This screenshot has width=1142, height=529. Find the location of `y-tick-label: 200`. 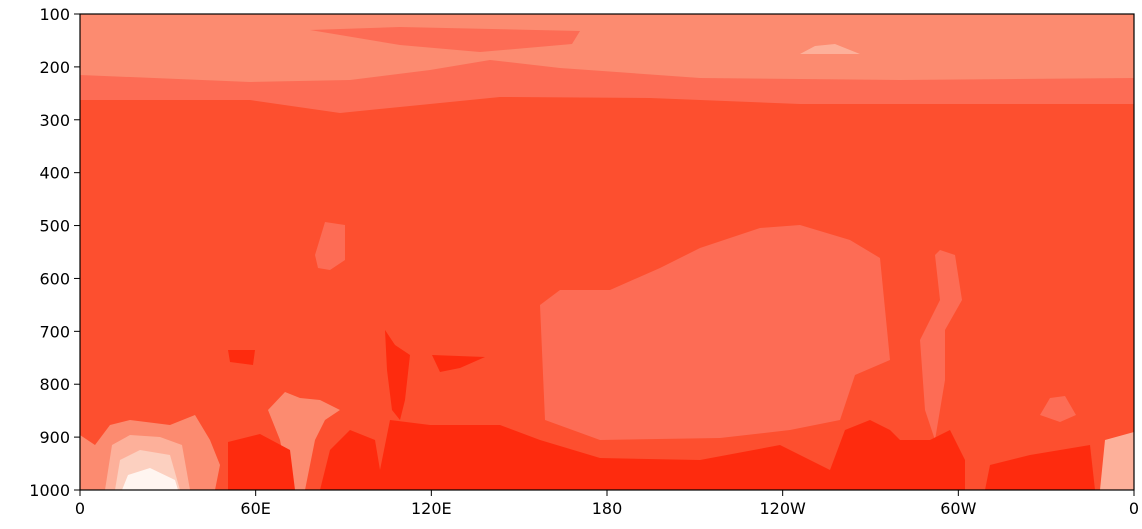

y-tick-label: 200 is located at coordinates (54, 67).